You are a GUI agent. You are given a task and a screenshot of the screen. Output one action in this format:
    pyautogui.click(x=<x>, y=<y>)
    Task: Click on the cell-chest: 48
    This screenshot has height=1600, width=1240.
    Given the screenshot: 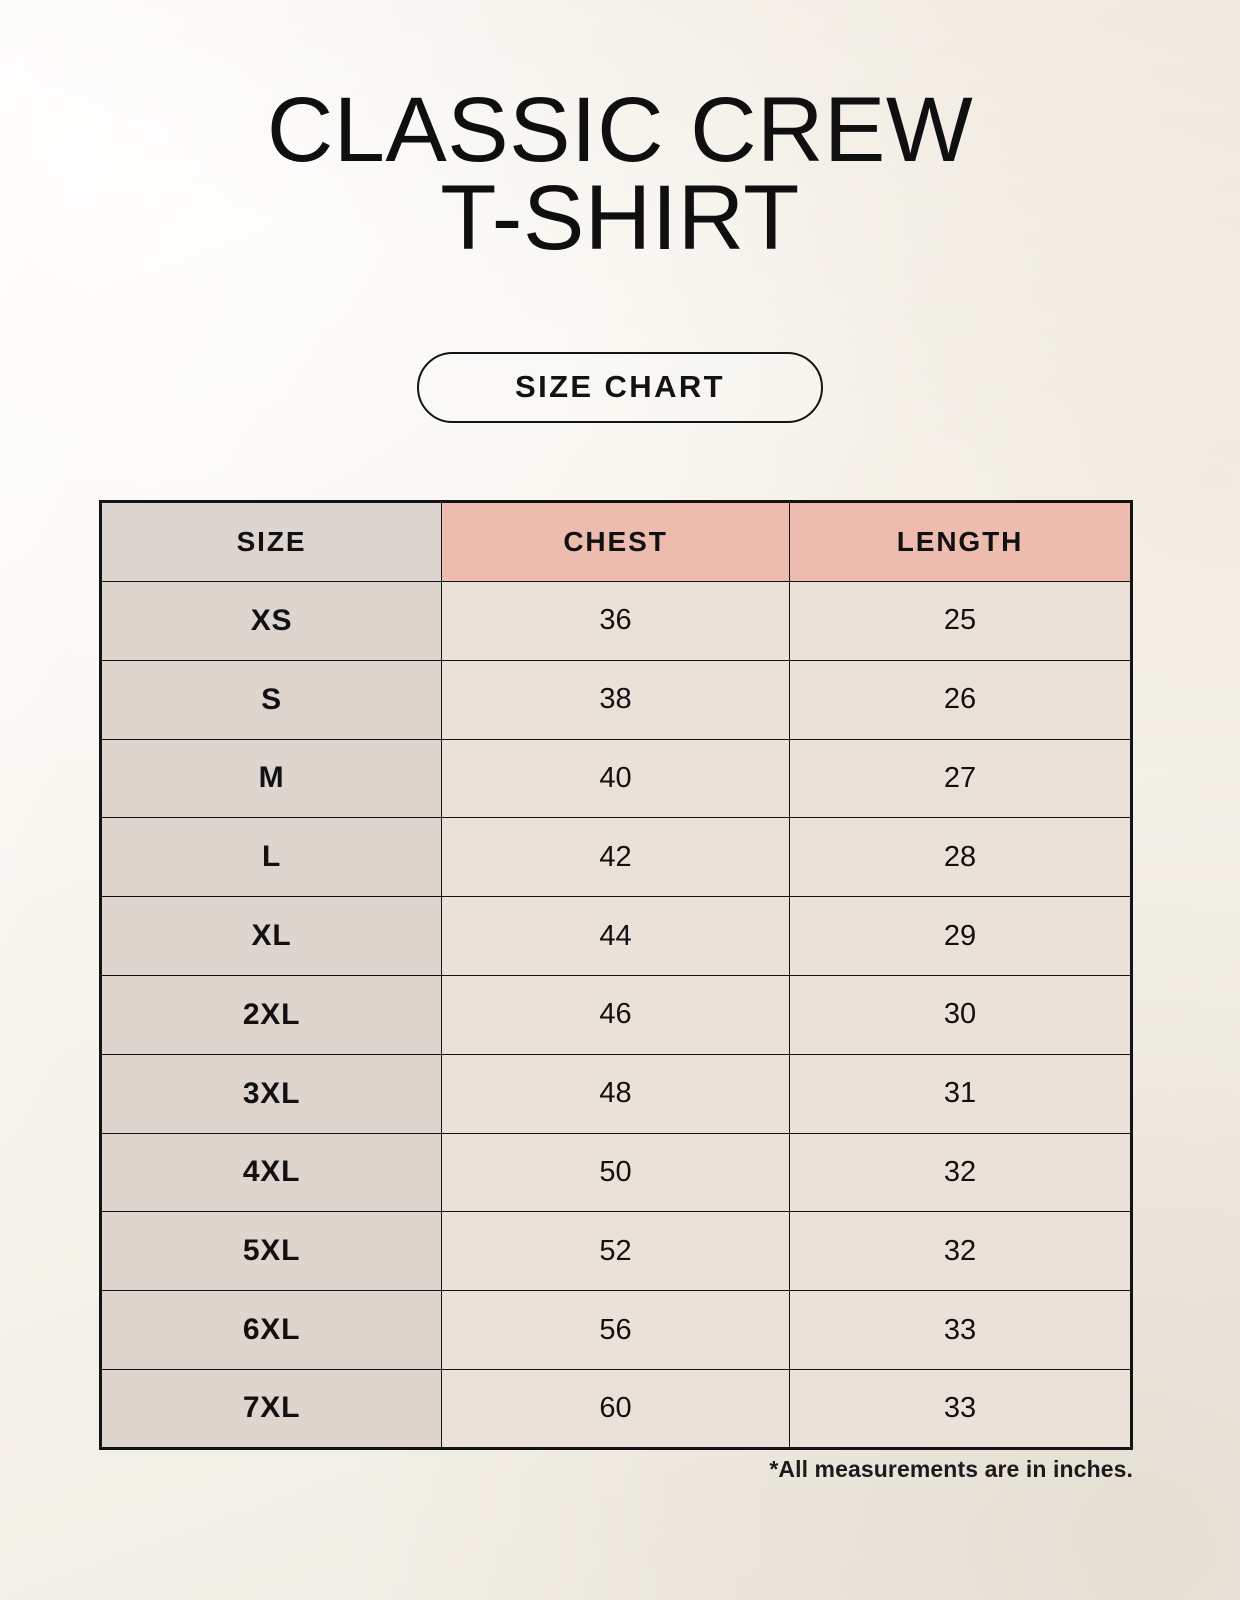 What is the action you would take?
    pyautogui.click(x=615, y=1093)
    